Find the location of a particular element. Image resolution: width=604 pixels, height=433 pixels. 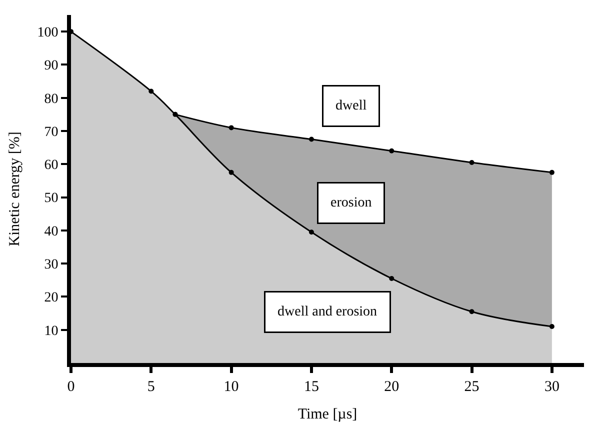

x-tick-label: 30 is located at coordinates (552, 387).